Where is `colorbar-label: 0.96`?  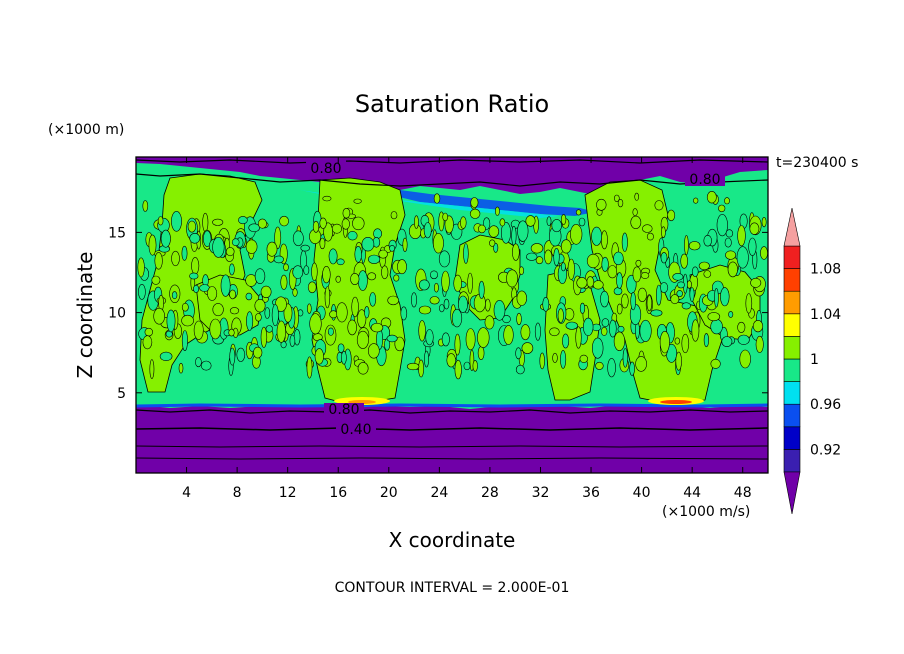 colorbar-label: 0.96 is located at coordinates (825, 405).